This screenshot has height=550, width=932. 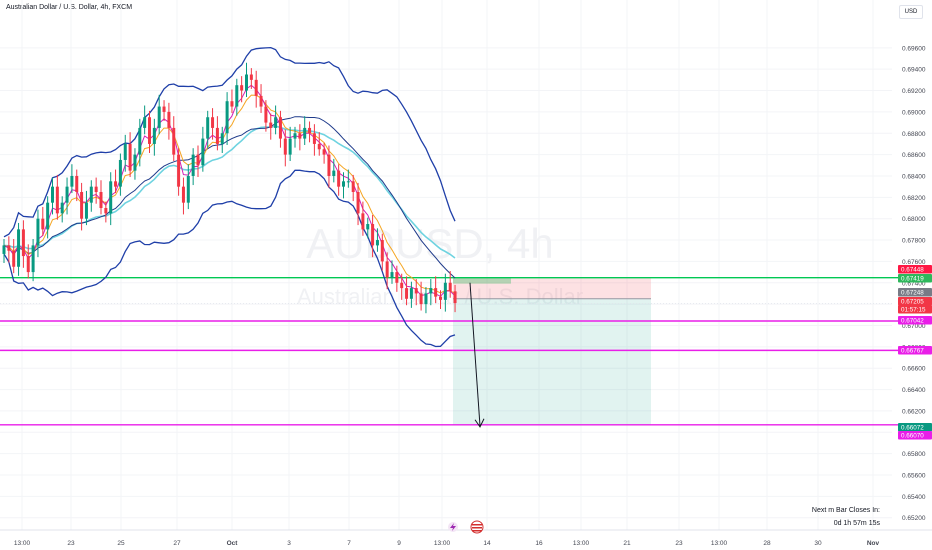 I want to click on flag-stripe, so click(x=477, y=528).